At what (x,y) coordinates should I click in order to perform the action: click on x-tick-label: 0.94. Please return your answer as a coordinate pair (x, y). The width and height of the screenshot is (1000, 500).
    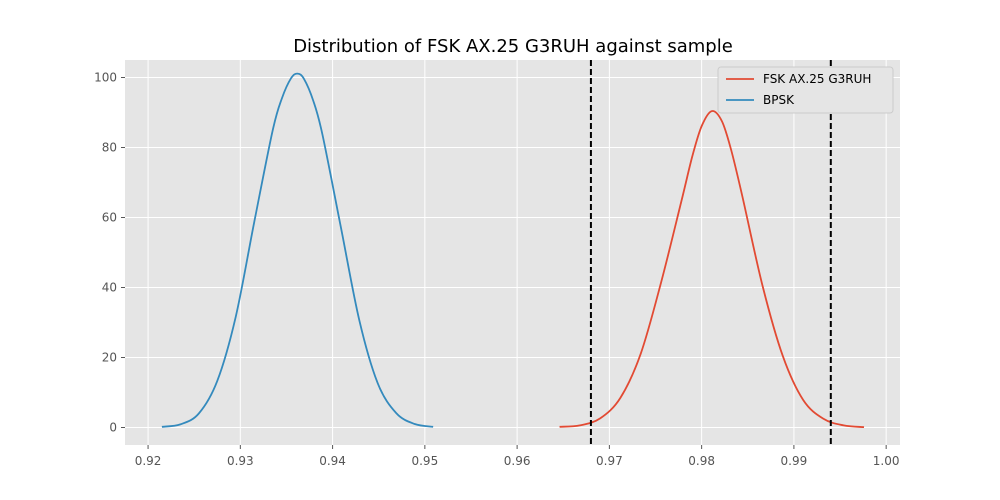
    Looking at the image, I should click on (332, 461).